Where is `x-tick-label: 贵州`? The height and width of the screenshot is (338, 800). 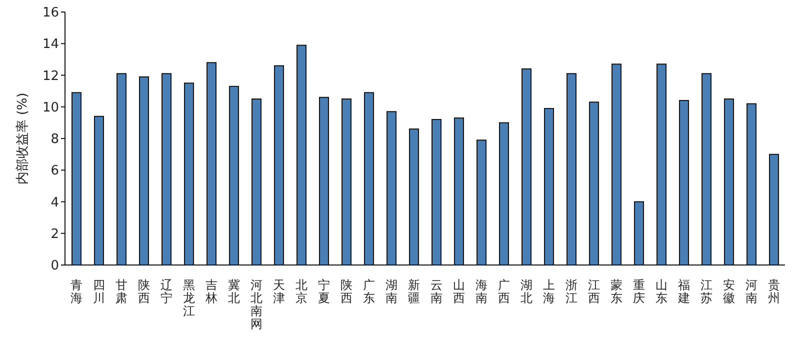 x-tick-label: 贵州 is located at coordinates (774, 291).